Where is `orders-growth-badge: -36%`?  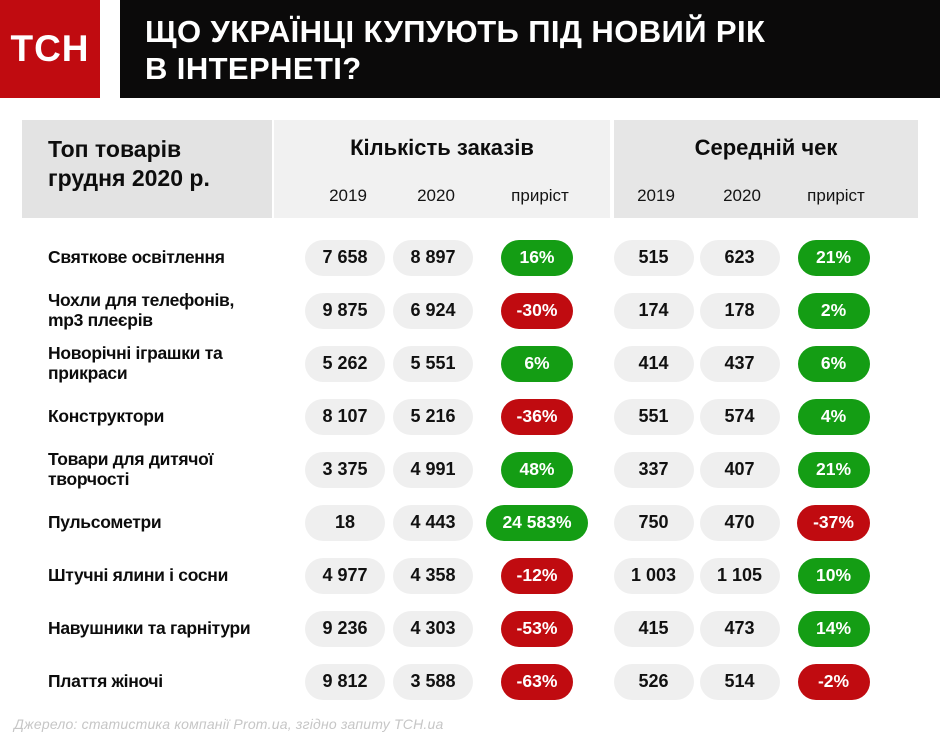
orders-growth-badge: -36% is located at coordinates (537, 416).